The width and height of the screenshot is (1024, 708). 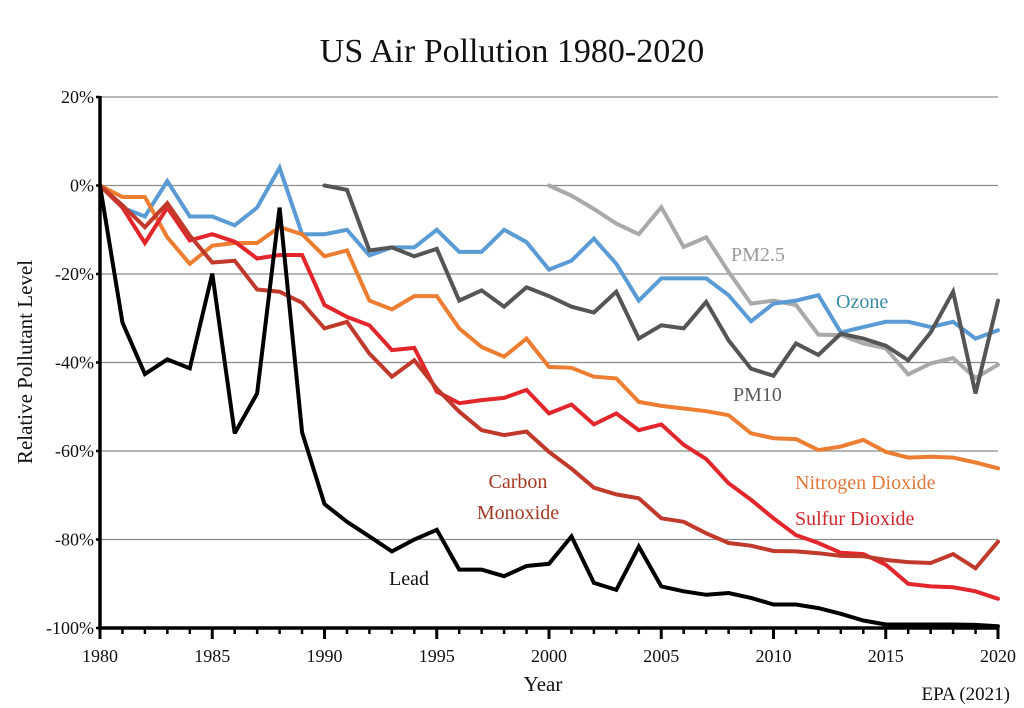 What do you see at coordinates (965, 694) in the screenshot?
I see `source-note: EPA (2021)` at bounding box center [965, 694].